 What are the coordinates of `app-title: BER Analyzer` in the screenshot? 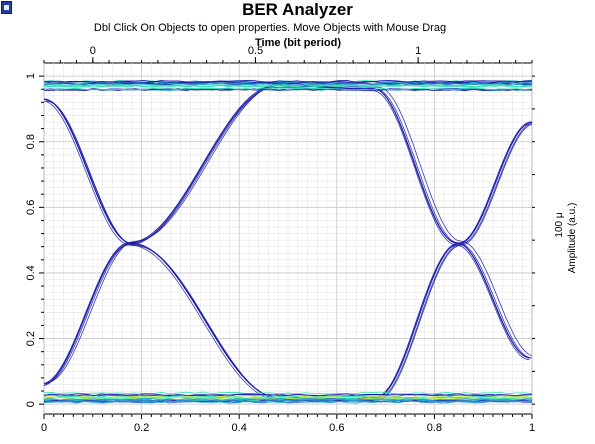 It's located at (297, 9).